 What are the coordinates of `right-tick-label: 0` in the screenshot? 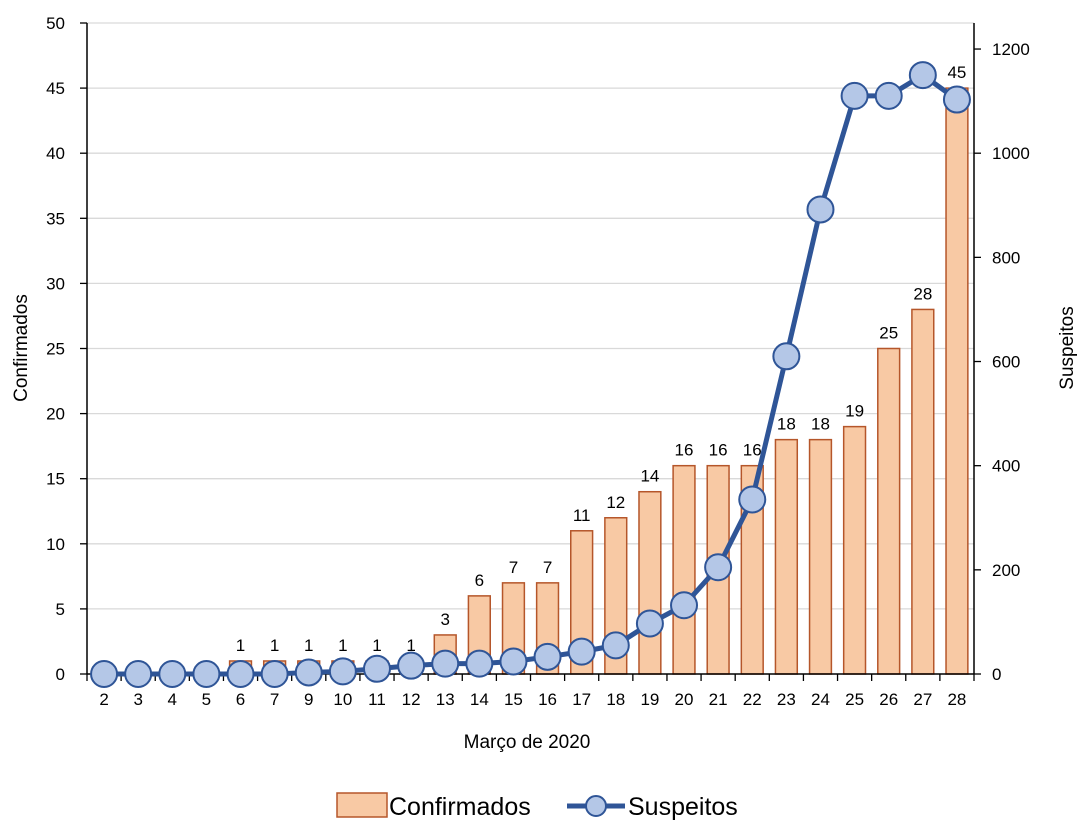 It's located at (996, 674).